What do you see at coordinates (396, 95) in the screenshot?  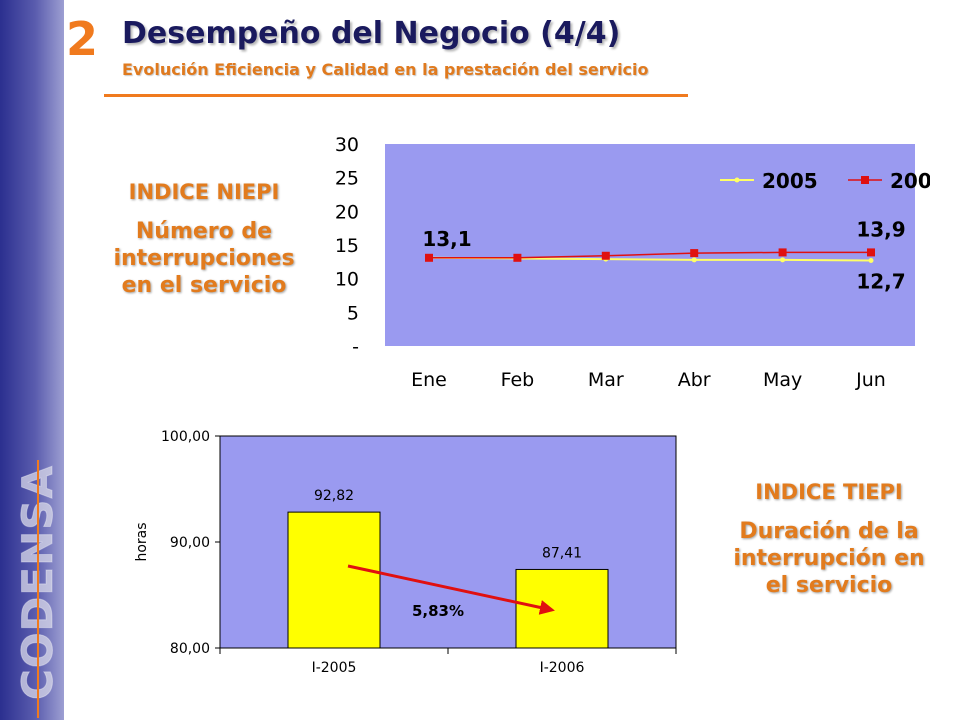 I see `title-underline` at bounding box center [396, 95].